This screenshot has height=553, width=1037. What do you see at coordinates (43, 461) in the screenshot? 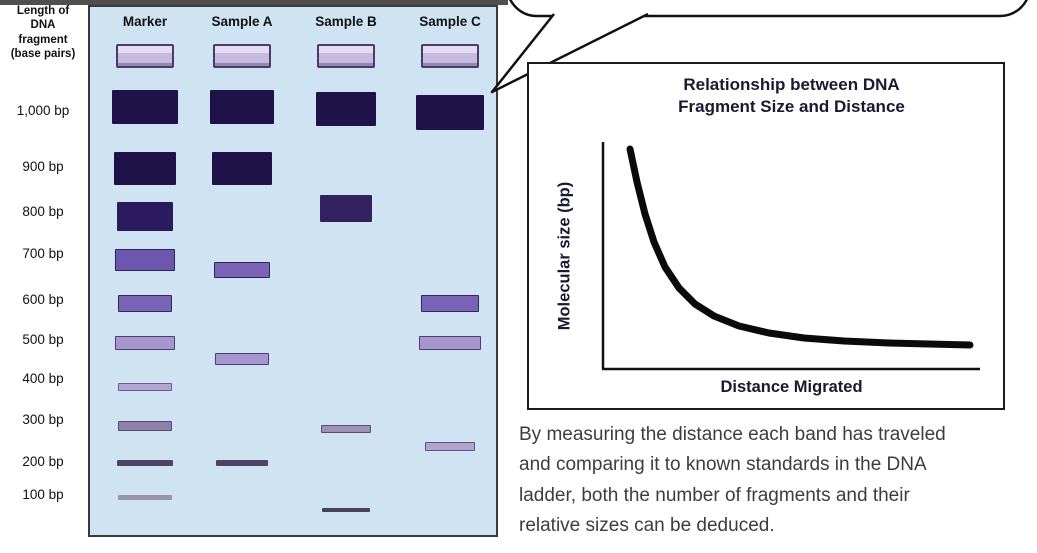
I see `size-label-200-bp: 200 bp` at bounding box center [43, 461].